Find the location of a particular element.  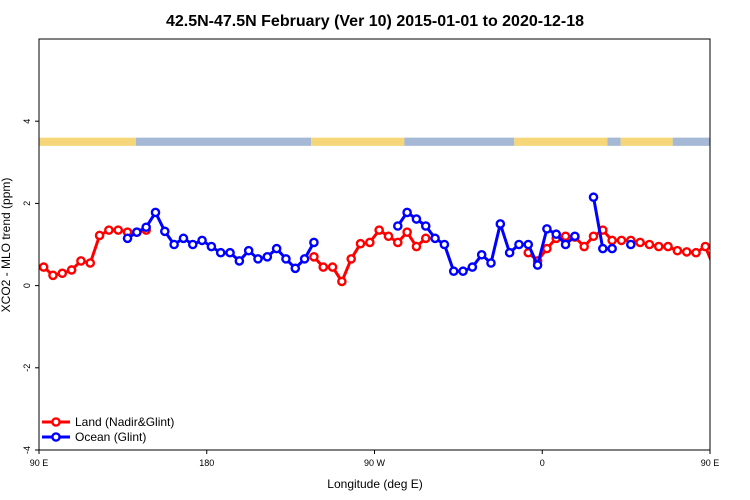

y-tick-label: 0 is located at coordinates (27, 285).